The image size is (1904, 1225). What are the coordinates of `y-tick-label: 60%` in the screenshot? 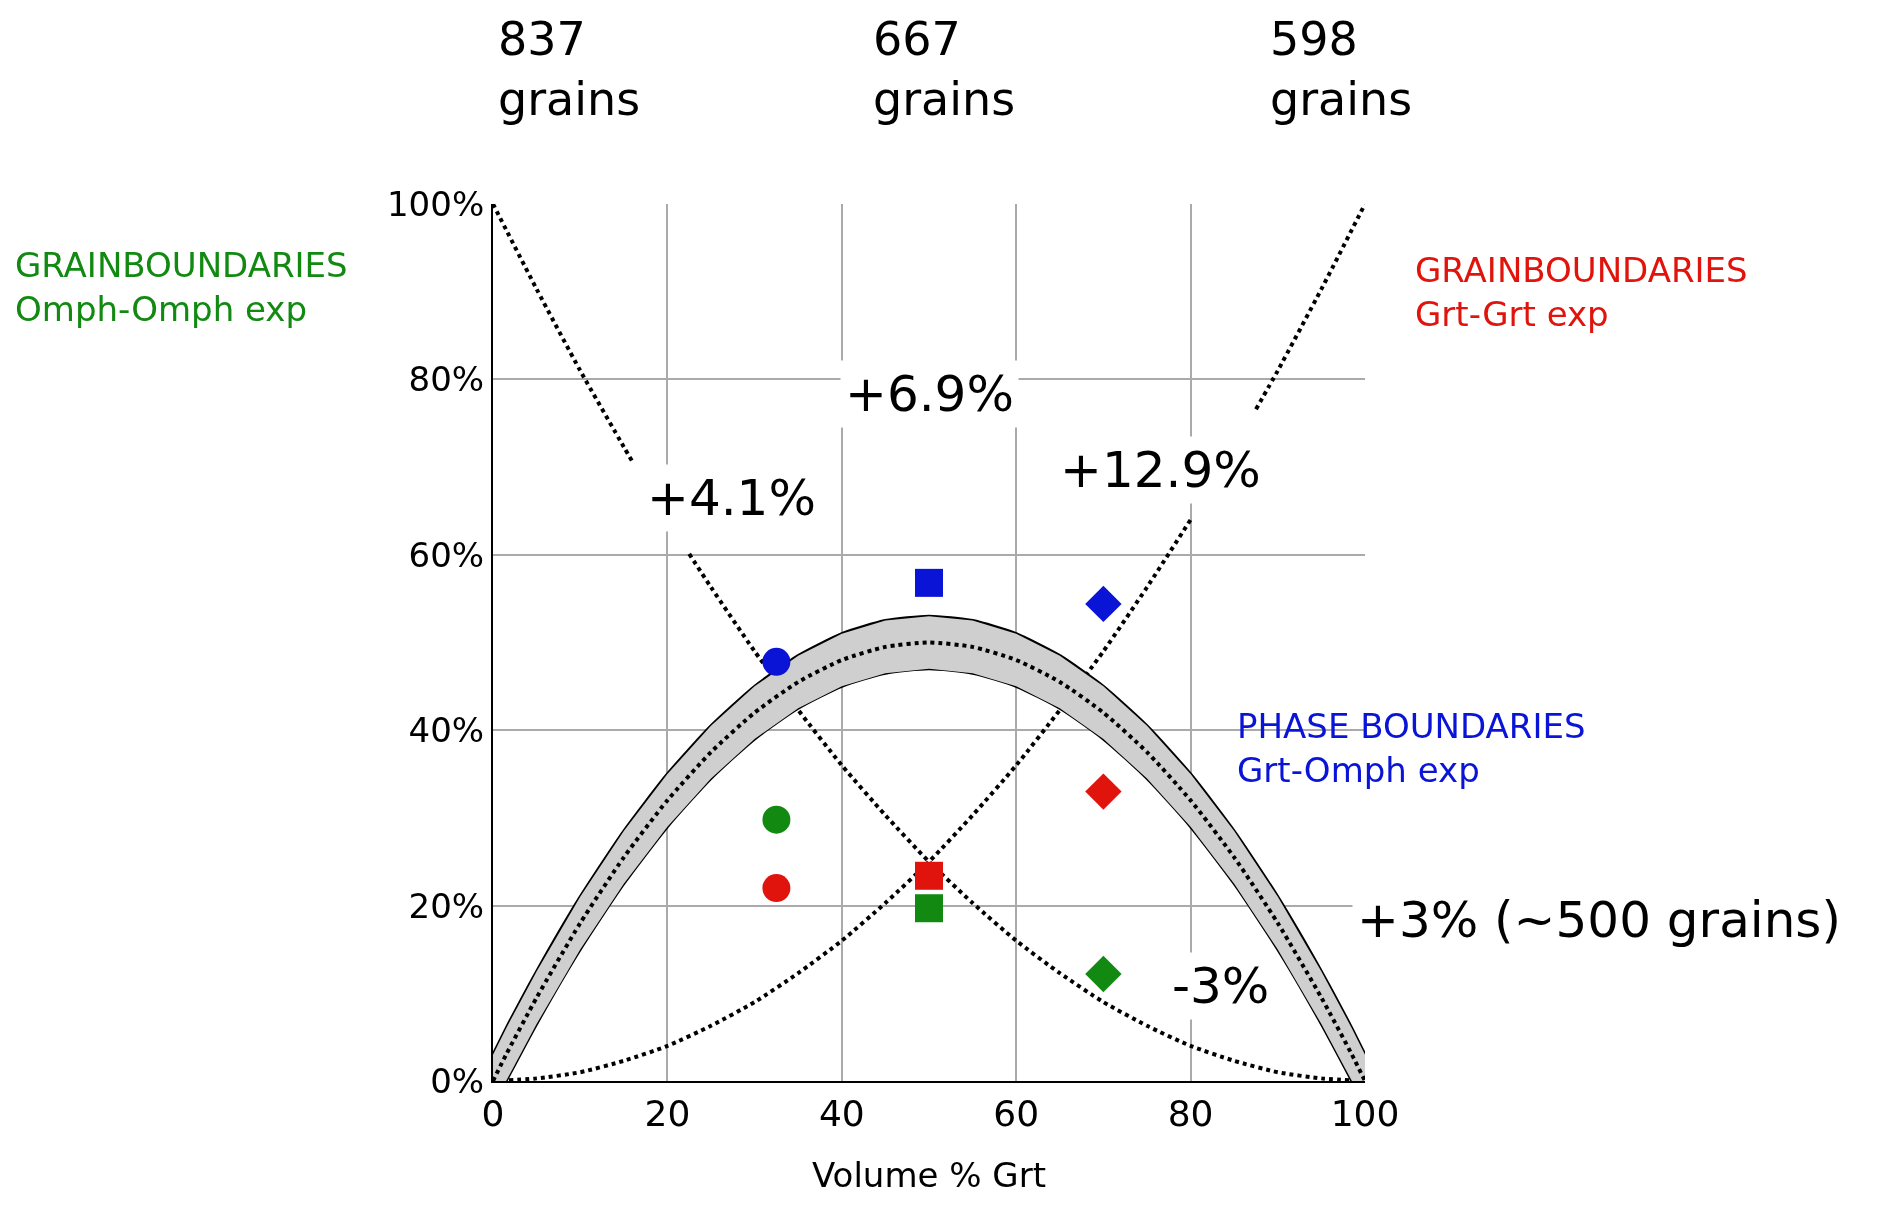 It's located at (446, 554).